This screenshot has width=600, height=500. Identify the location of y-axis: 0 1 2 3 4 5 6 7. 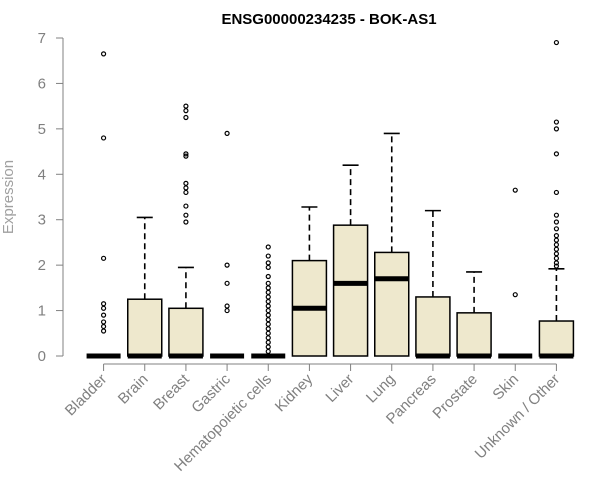
(51, 197).